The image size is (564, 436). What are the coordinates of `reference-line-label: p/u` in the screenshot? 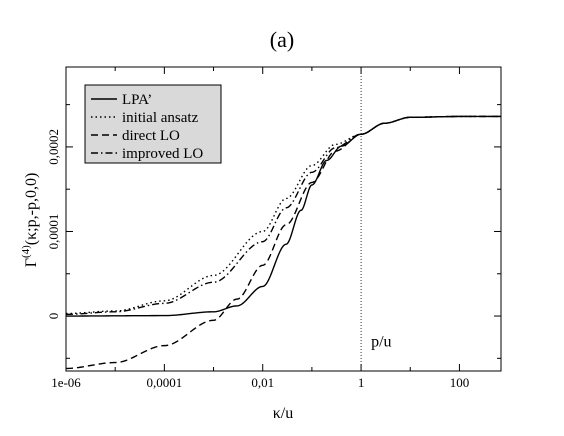 It's located at (381, 341).